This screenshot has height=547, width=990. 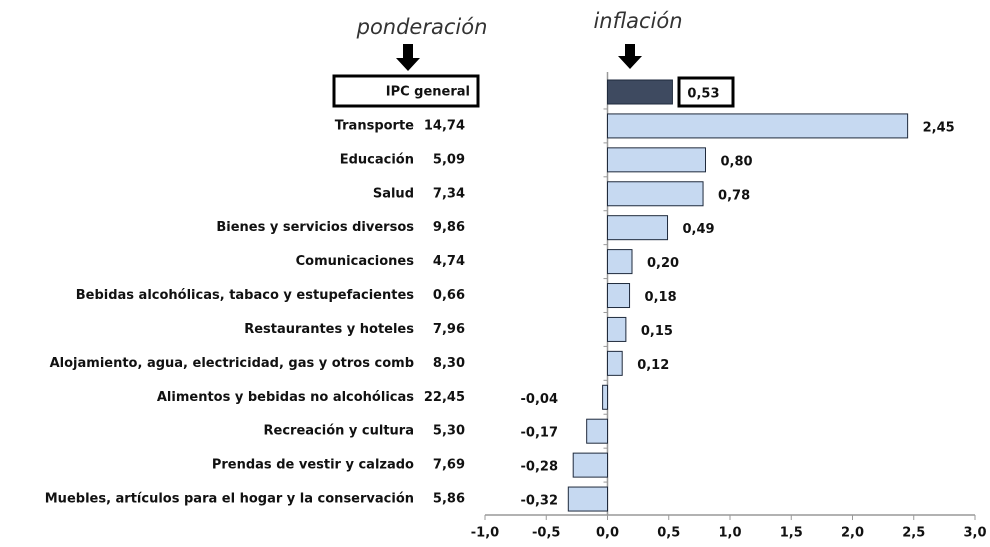 I want to click on category-label: Restaurantes y hoteles, so click(x=329, y=329).